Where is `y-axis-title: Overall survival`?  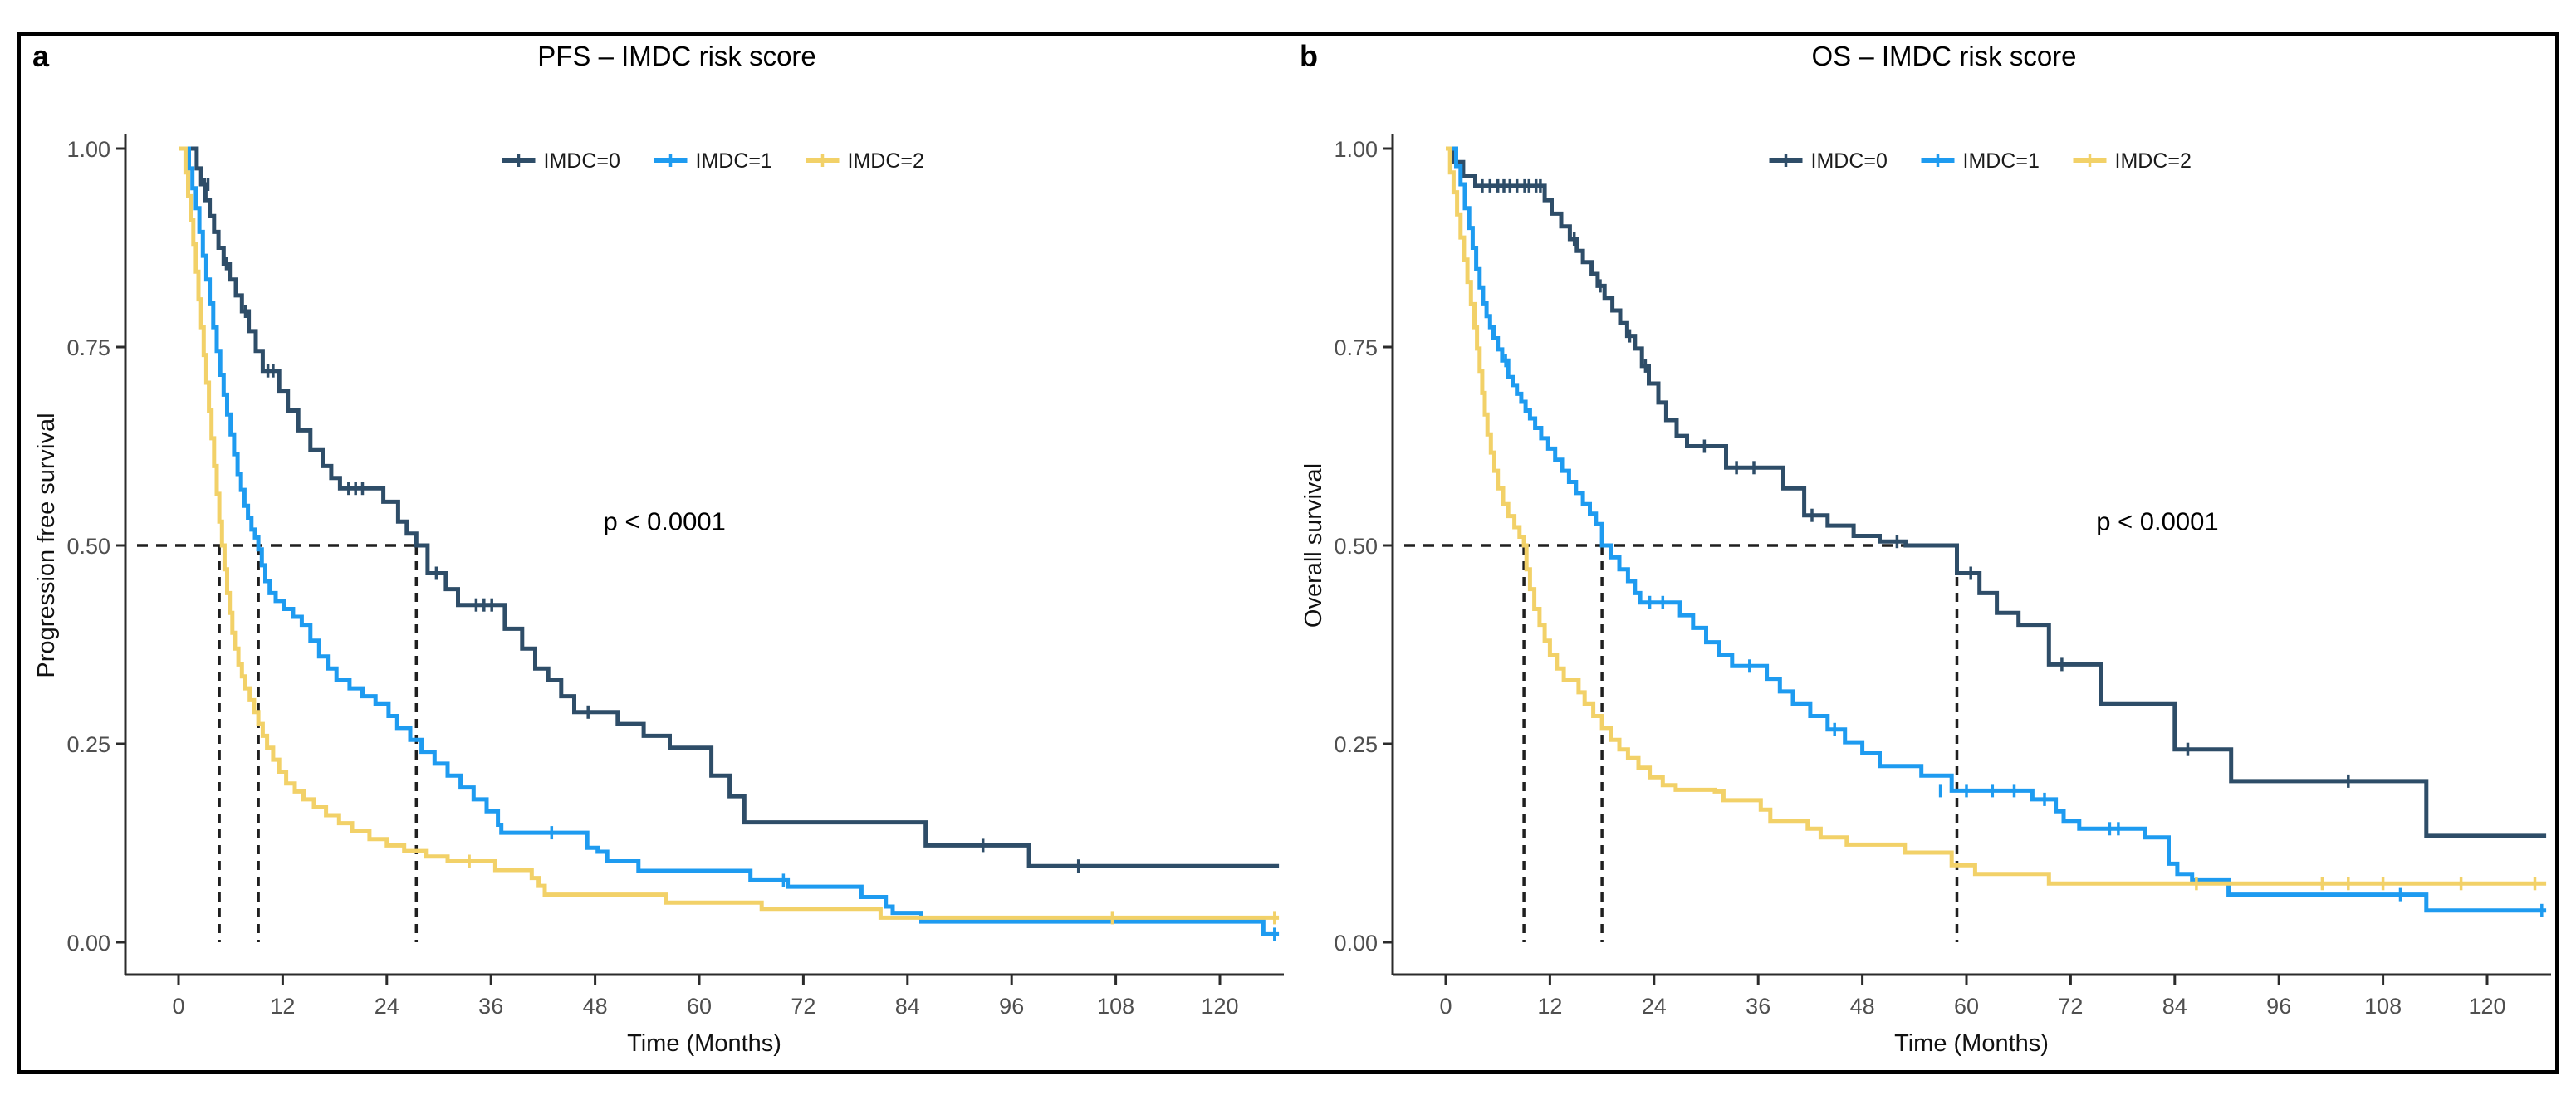 y-axis-title: Overall survival is located at coordinates (1313, 545).